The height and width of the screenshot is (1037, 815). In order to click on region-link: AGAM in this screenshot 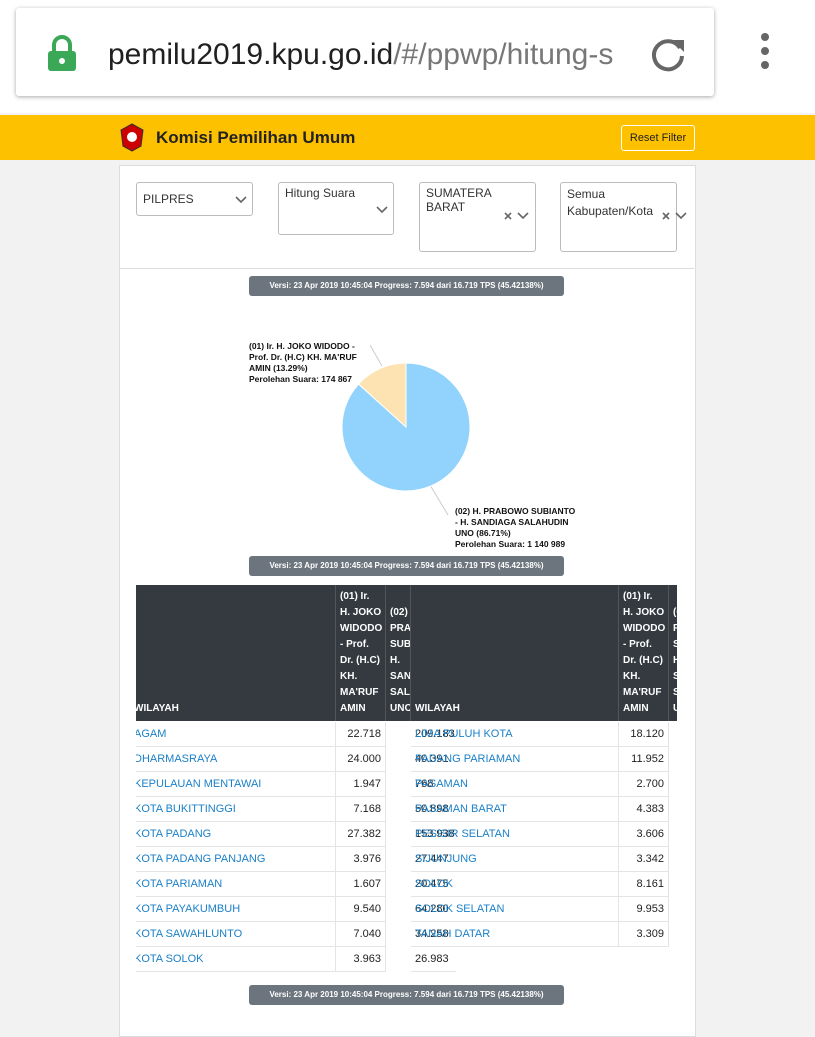, I will do `click(236, 734)`.